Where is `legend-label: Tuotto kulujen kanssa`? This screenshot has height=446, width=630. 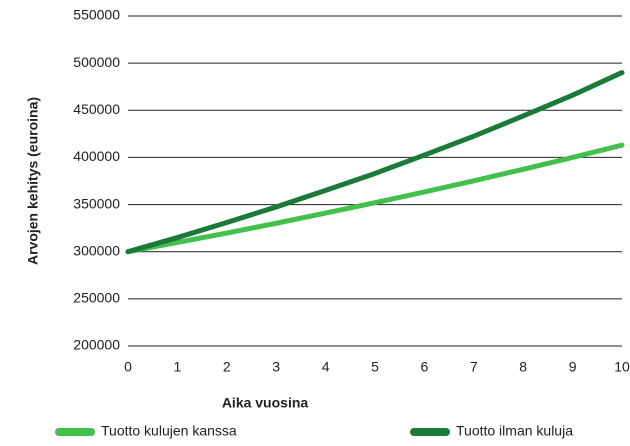
legend-label: Tuotto kulujen kanssa is located at coordinates (169, 431).